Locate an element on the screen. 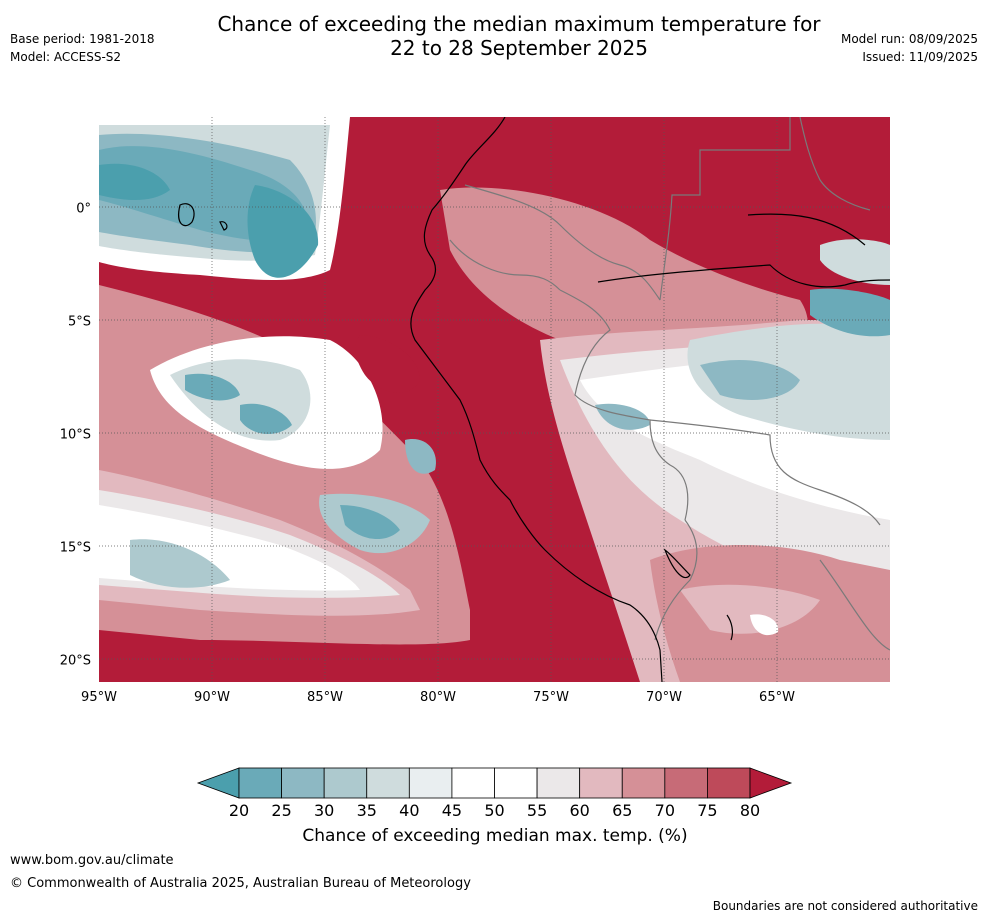  land-cool-south is located at coordinates (622, 416).